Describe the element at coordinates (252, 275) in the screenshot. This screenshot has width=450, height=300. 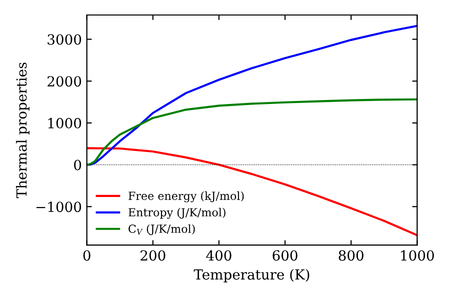
I see `x-axis-title: Temperature (K)` at that location.